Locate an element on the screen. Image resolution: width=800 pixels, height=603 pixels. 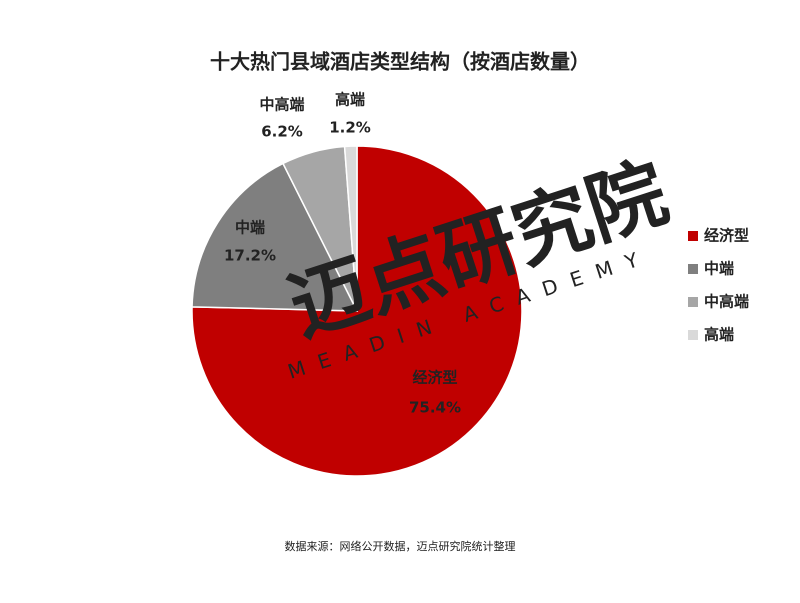
legend-label: 经济型 is located at coordinates (726, 236).